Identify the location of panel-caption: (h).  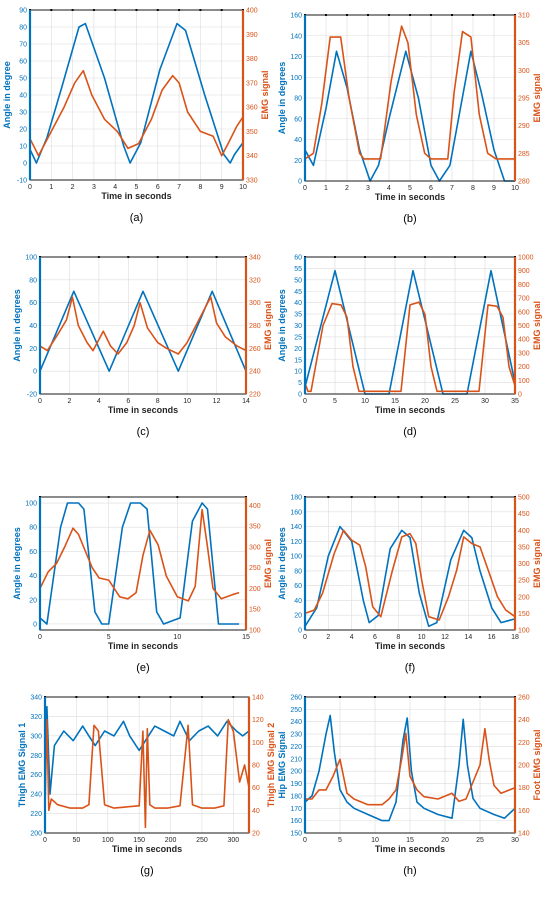
(409, 871).